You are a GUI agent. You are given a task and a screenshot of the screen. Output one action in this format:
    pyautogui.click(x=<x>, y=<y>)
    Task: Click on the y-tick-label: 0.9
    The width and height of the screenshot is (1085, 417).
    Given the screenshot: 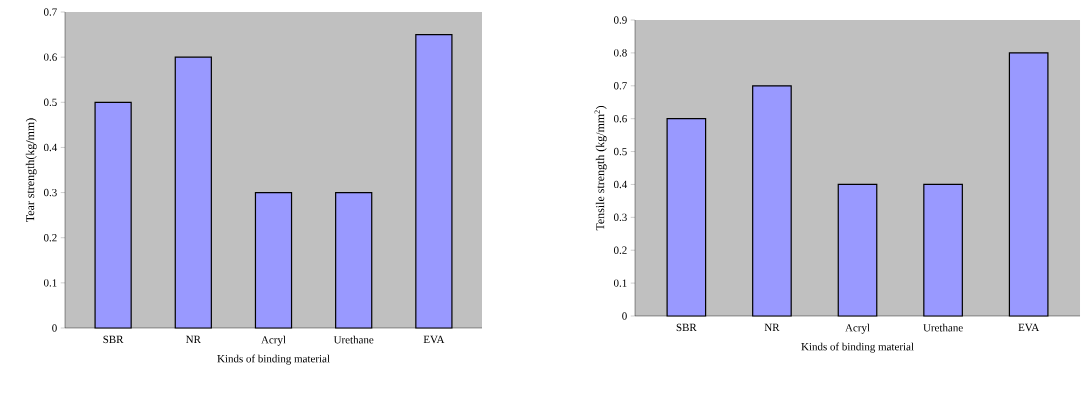 What is the action you would take?
    pyautogui.click(x=620, y=20)
    